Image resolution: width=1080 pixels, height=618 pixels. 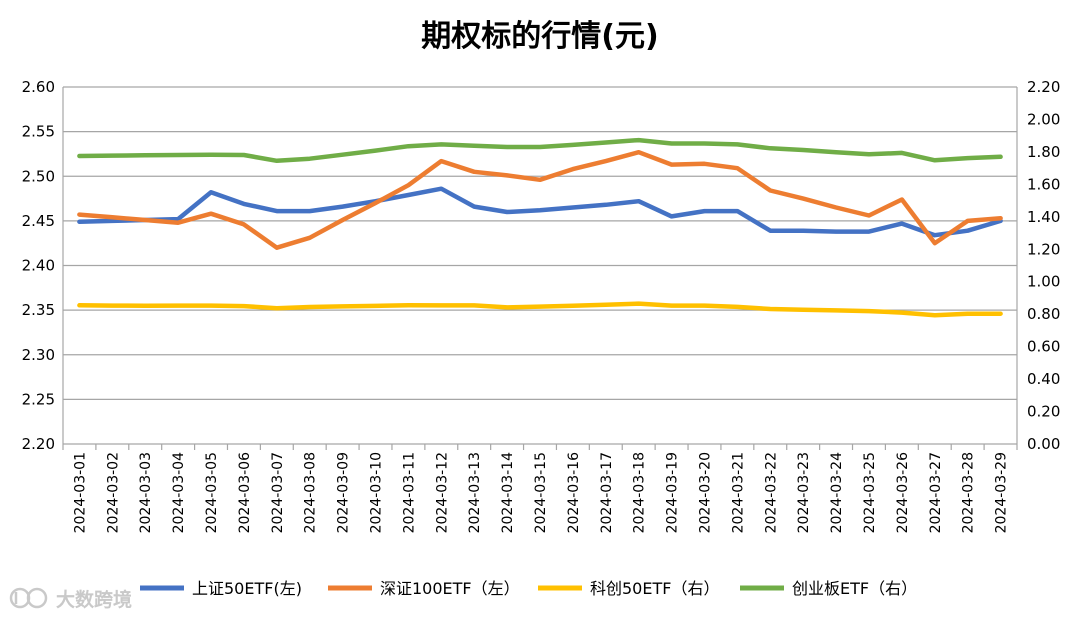 What do you see at coordinates (936, 492) in the screenshot?
I see `x-tick-label: 2024-03-27` at bounding box center [936, 492].